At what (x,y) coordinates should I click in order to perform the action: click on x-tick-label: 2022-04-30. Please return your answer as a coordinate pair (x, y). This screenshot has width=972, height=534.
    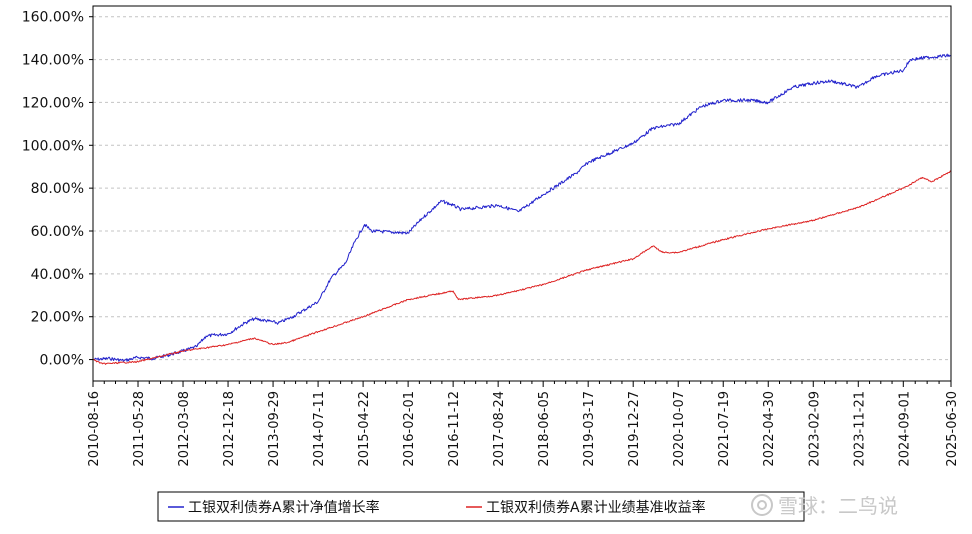
    Looking at the image, I should click on (769, 429).